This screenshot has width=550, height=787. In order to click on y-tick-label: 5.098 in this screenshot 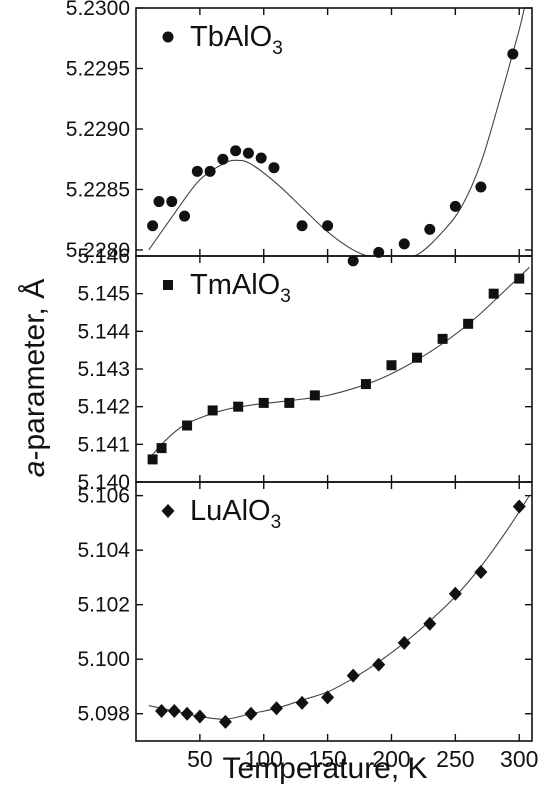, I will do `click(103, 714)`.